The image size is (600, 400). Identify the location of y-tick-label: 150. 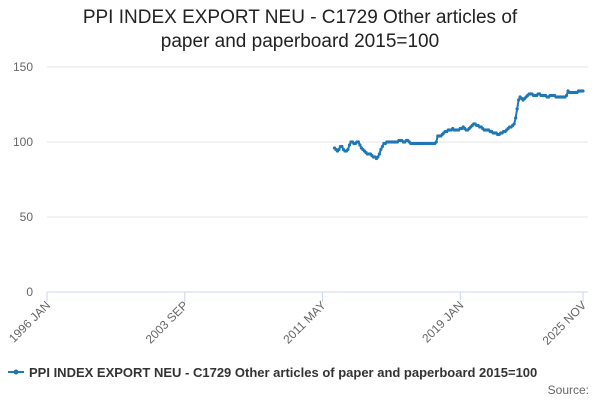
(23, 67).